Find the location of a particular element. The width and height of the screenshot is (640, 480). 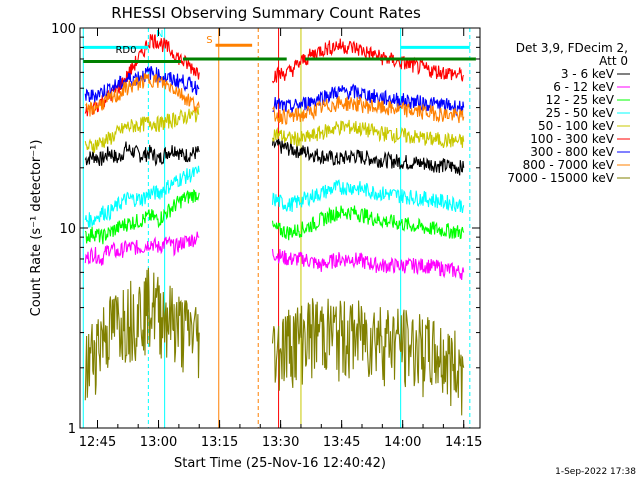

legend-label-6: 300 - 800 keV is located at coordinates (572, 152).